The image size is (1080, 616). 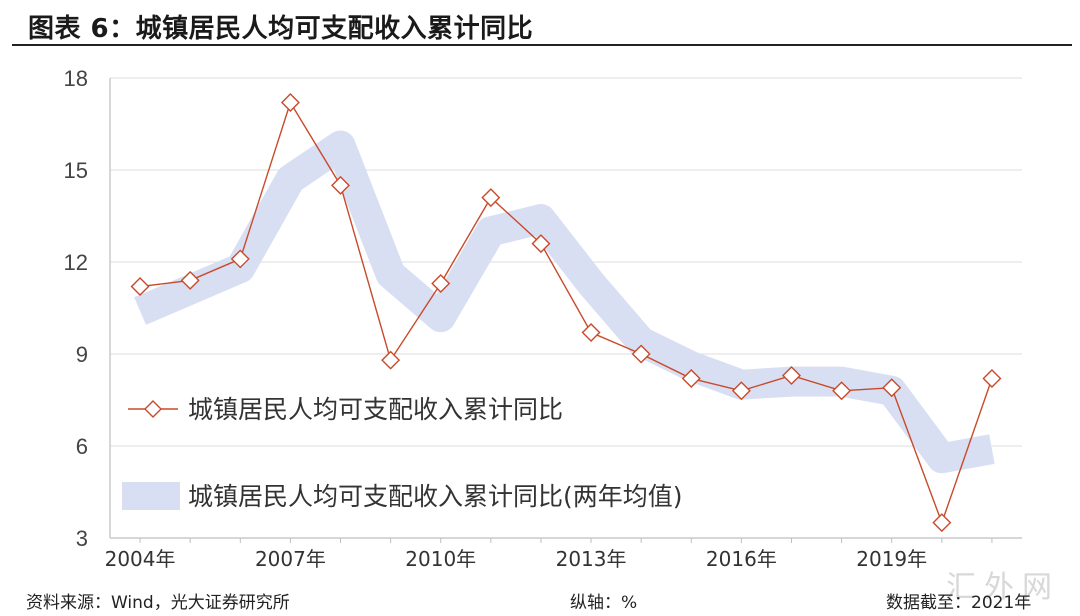 I want to click on x-tick-label: 2016年, so click(x=741, y=559).